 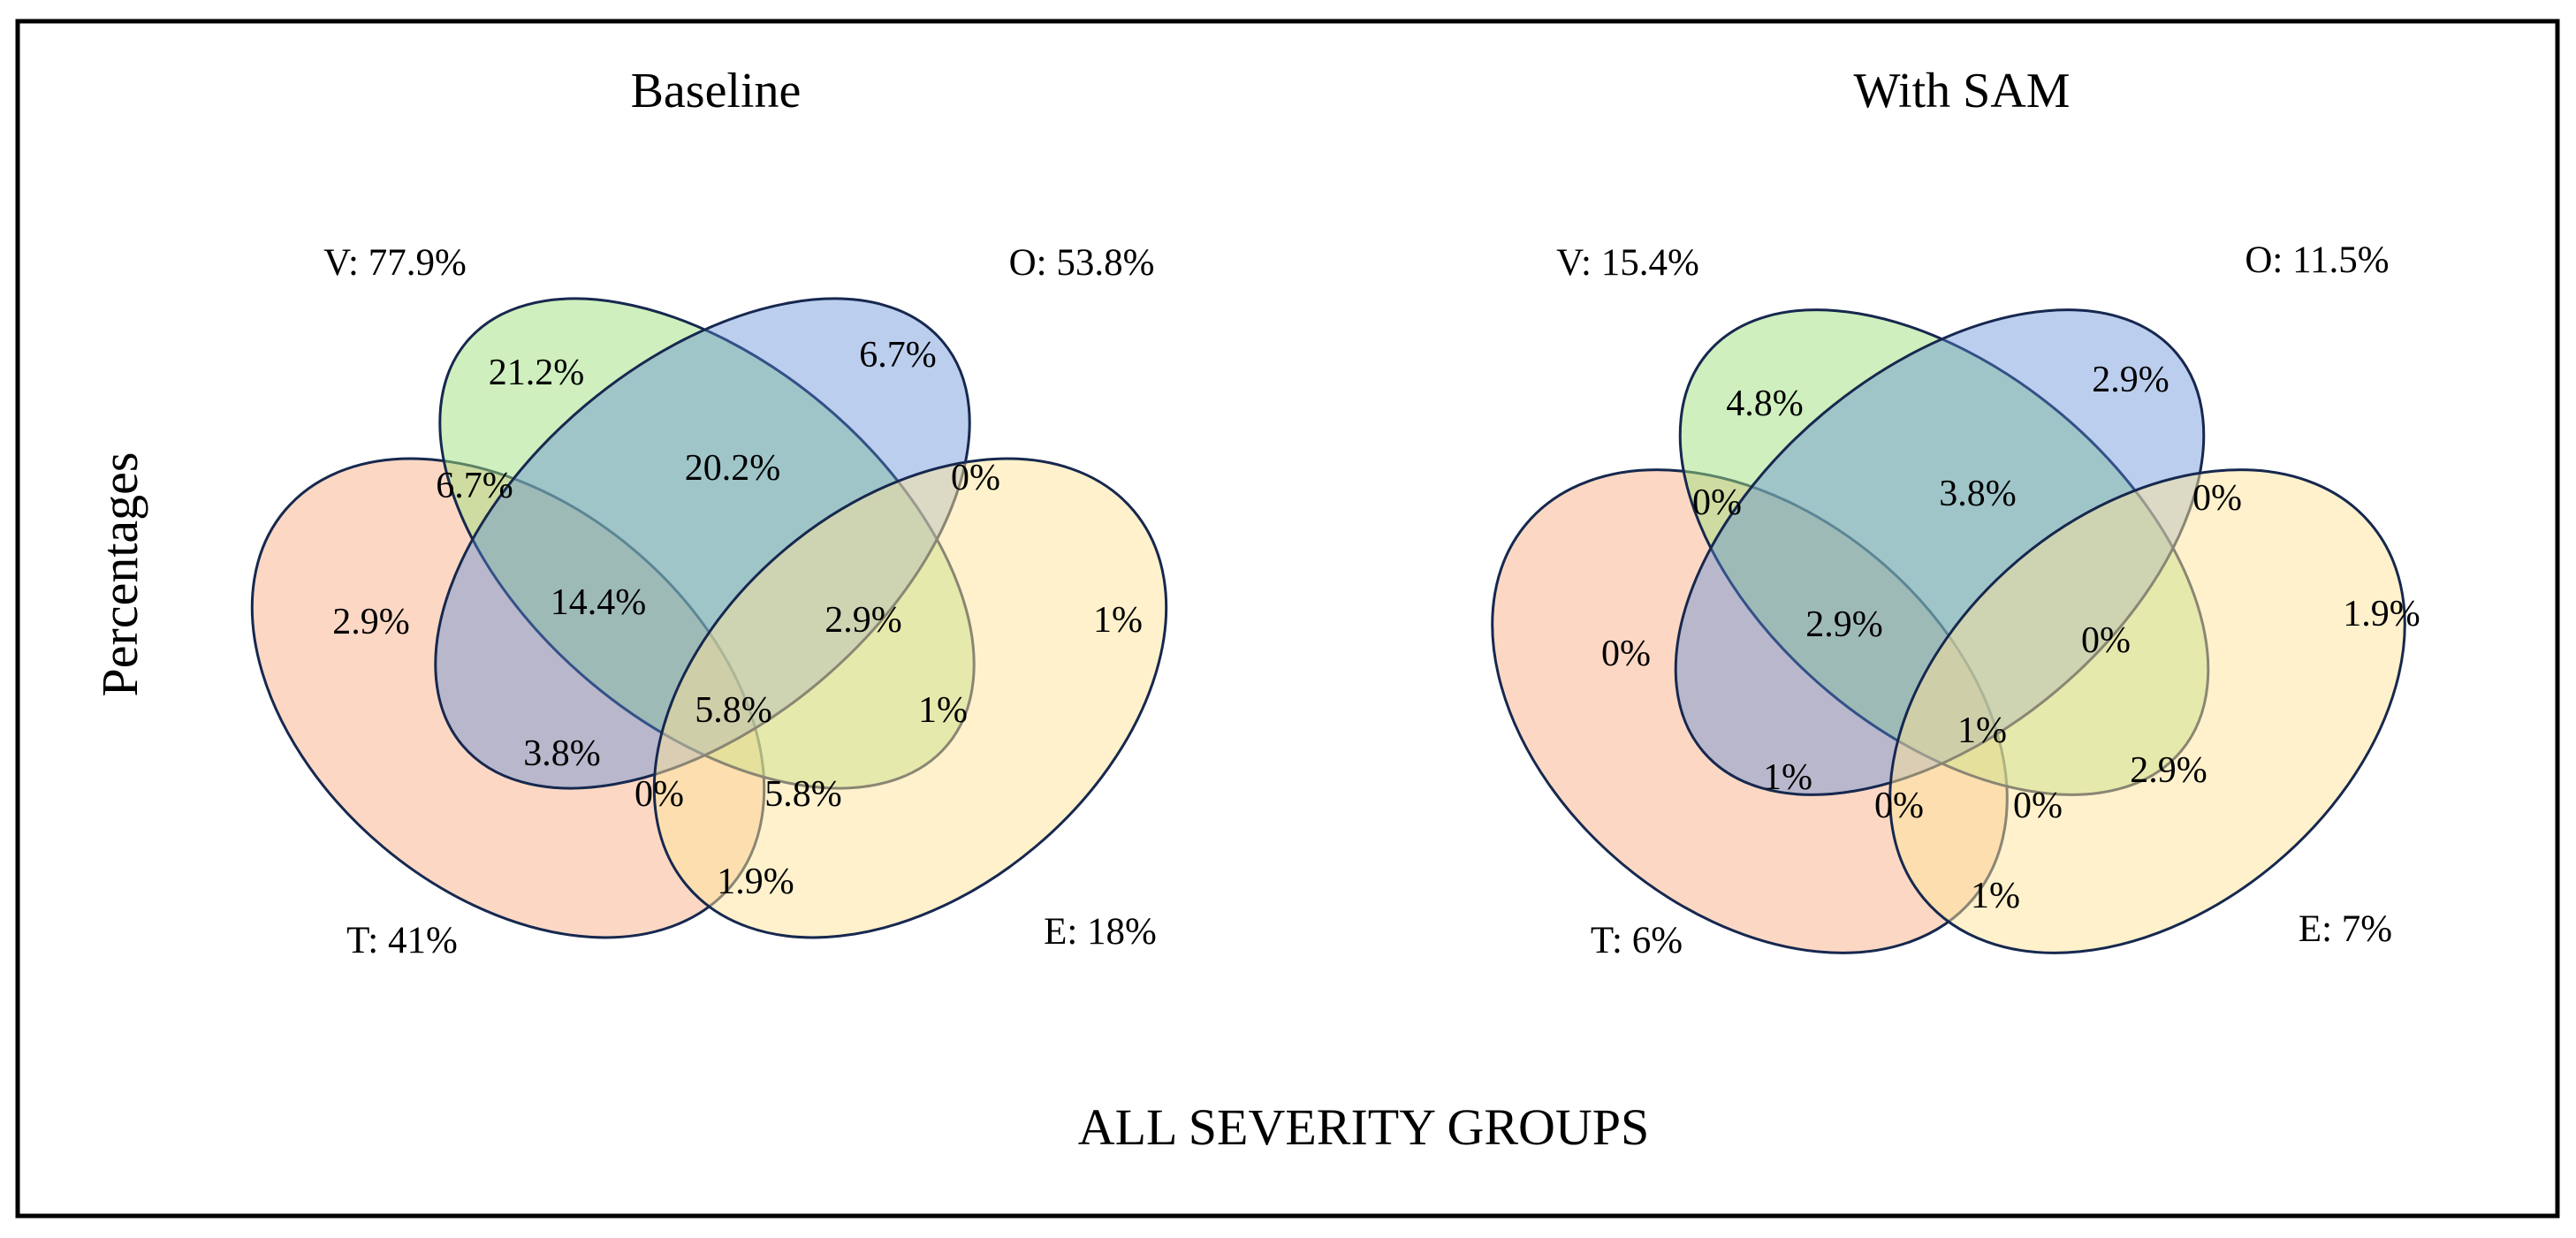 What do you see at coordinates (803, 794) in the screenshot?
I see `region-tve: 5.8%` at bounding box center [803, 794].